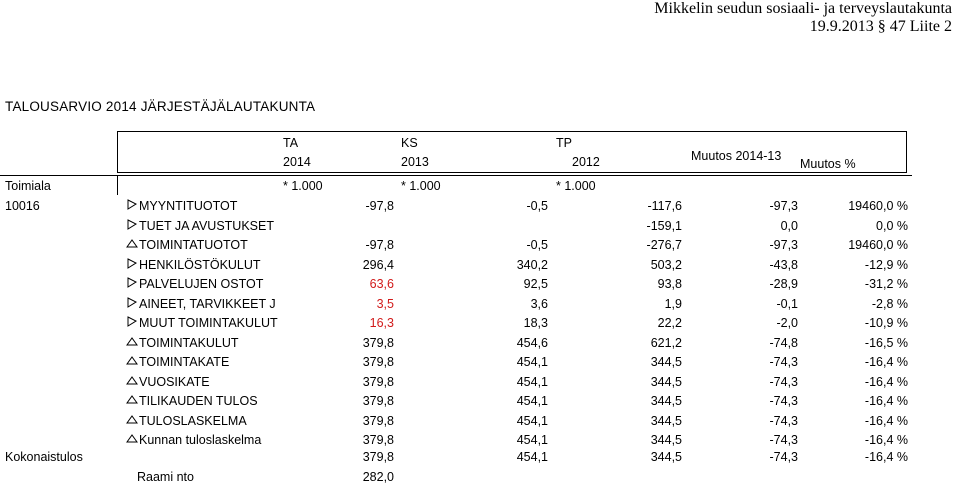  What do you see at coordinates (193, 245) in the screenshot?
I see `row-label: TOIMINTATUOTOT` at bounding box center [193, 245].